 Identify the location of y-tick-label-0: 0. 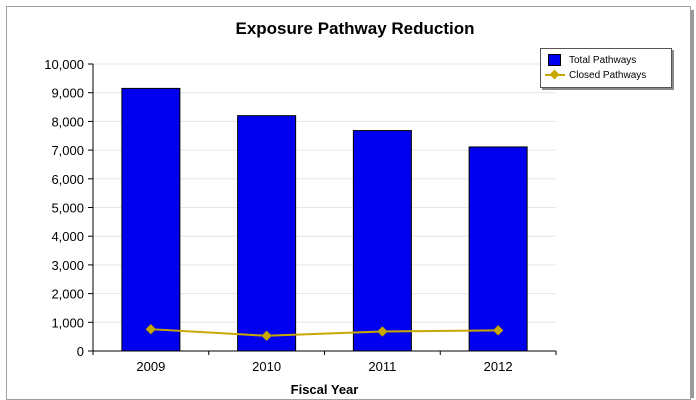
(80, 351).